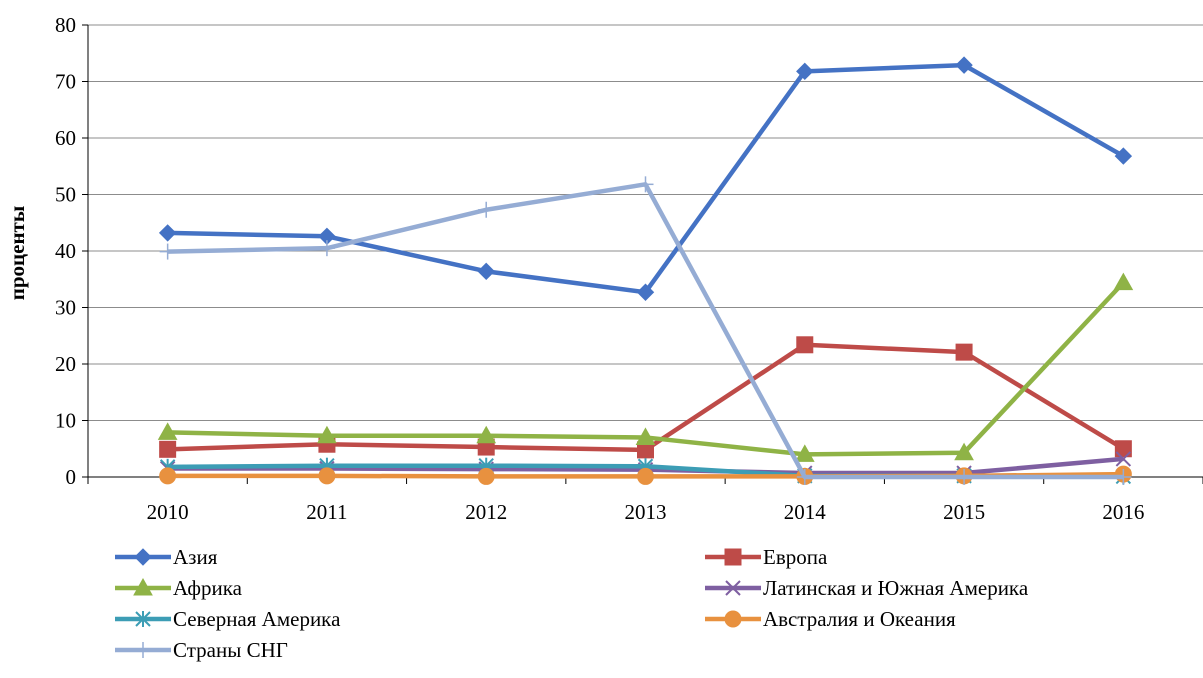  What do you see at coordinates (1123, 512) in the screenshot?
I see `x-tick-label: 2016` at bounding box center [1123, 512].